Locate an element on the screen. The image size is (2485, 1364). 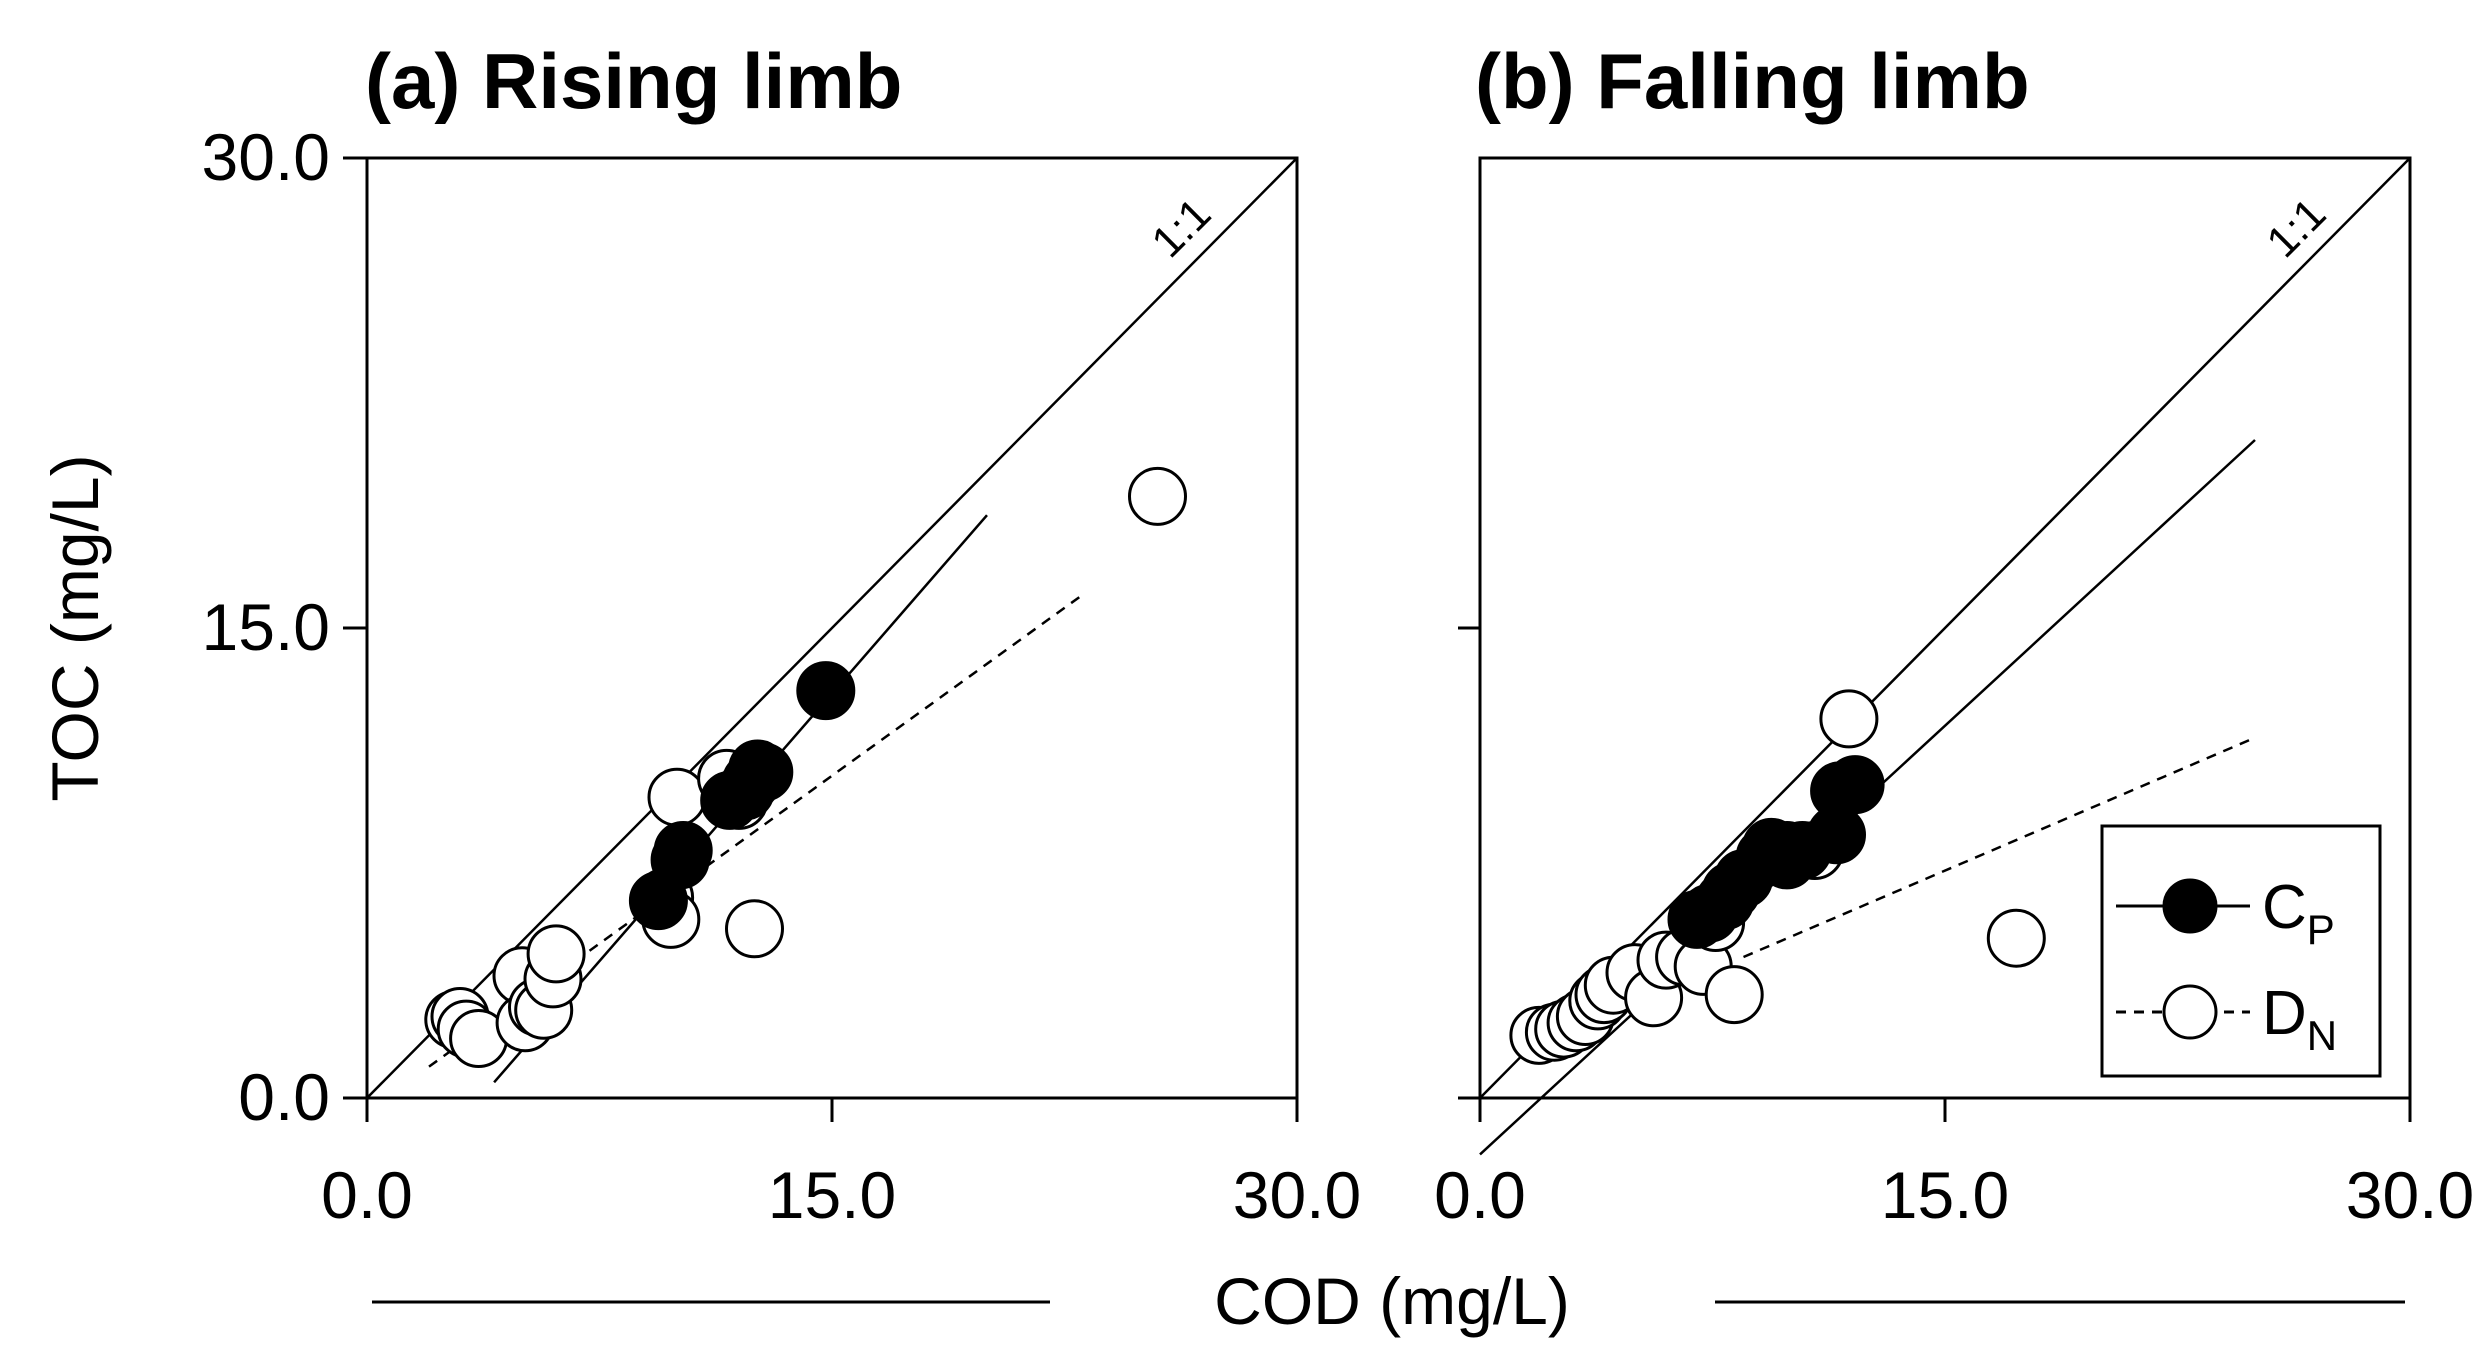
legend-marker-cp is located at coordinates (2190, 906).